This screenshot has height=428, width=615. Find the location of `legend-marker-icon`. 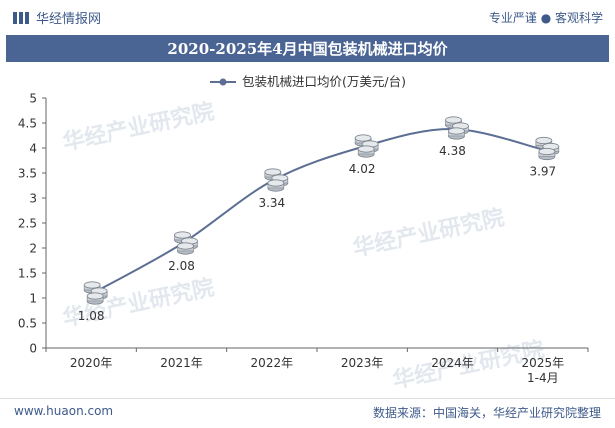

legend-marker-icon is located at coordinates (223, 82).